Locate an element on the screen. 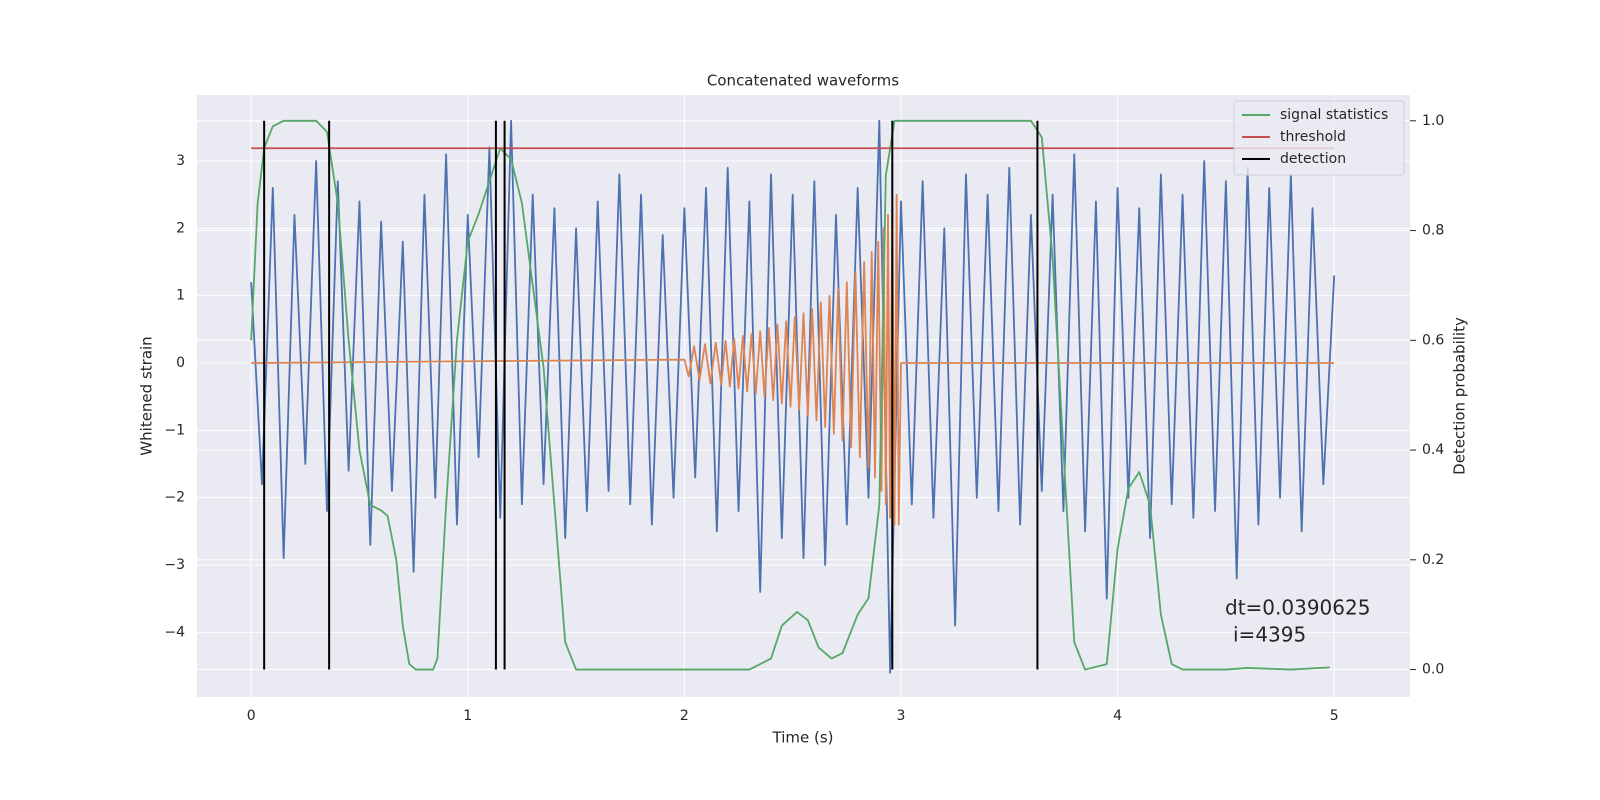 This screenshot has height=800, width=1600. x-tick-label: 4 is located at coordinates (1117, 716).